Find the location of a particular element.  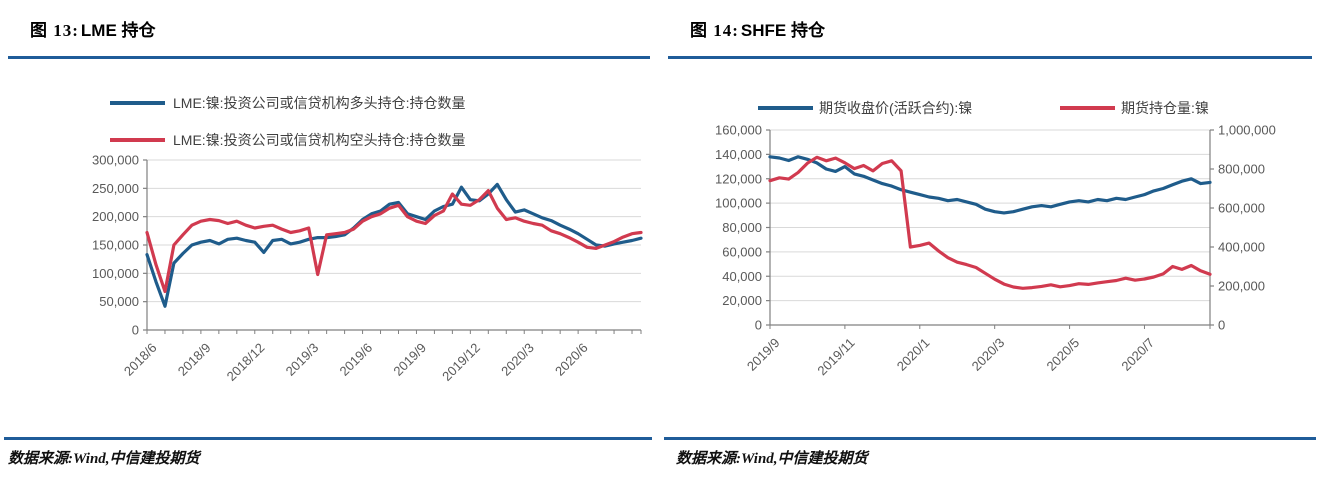

legend-label: 期货收盘价(活跃合约):镍 is located at coordinates (895, 108).